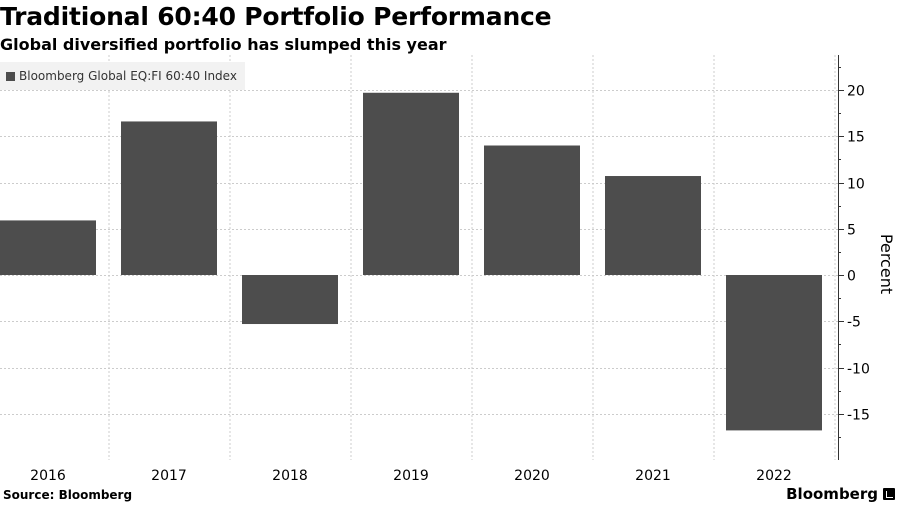 The image size is (899, 505). I want to click on legend-swatch, so click(10, 76).